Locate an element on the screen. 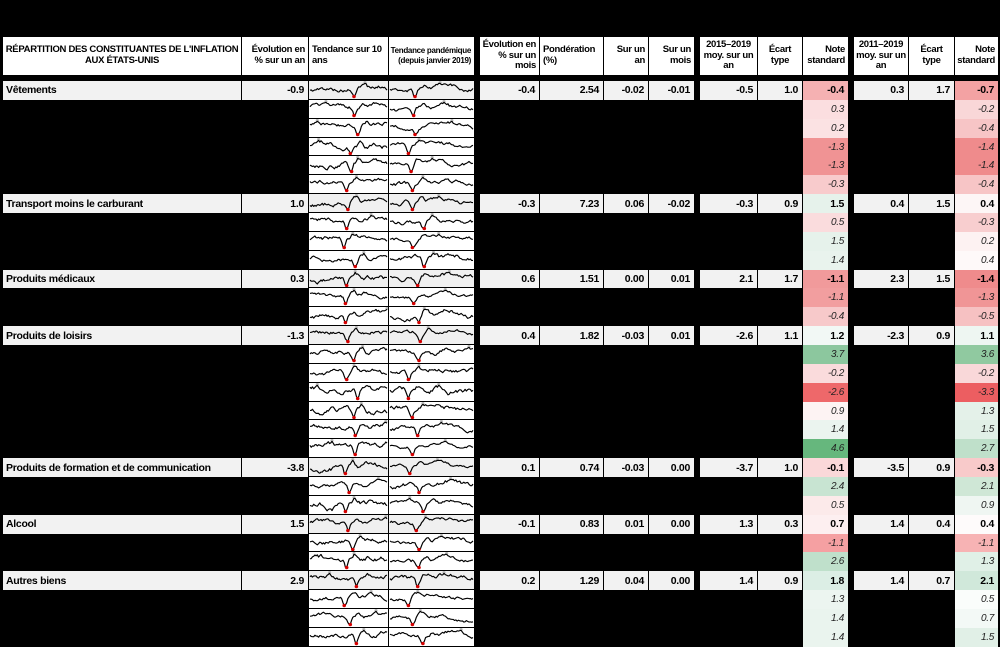 The image size is (1000, 647). category-label: Autres biens is located at coordinates (122, 581).